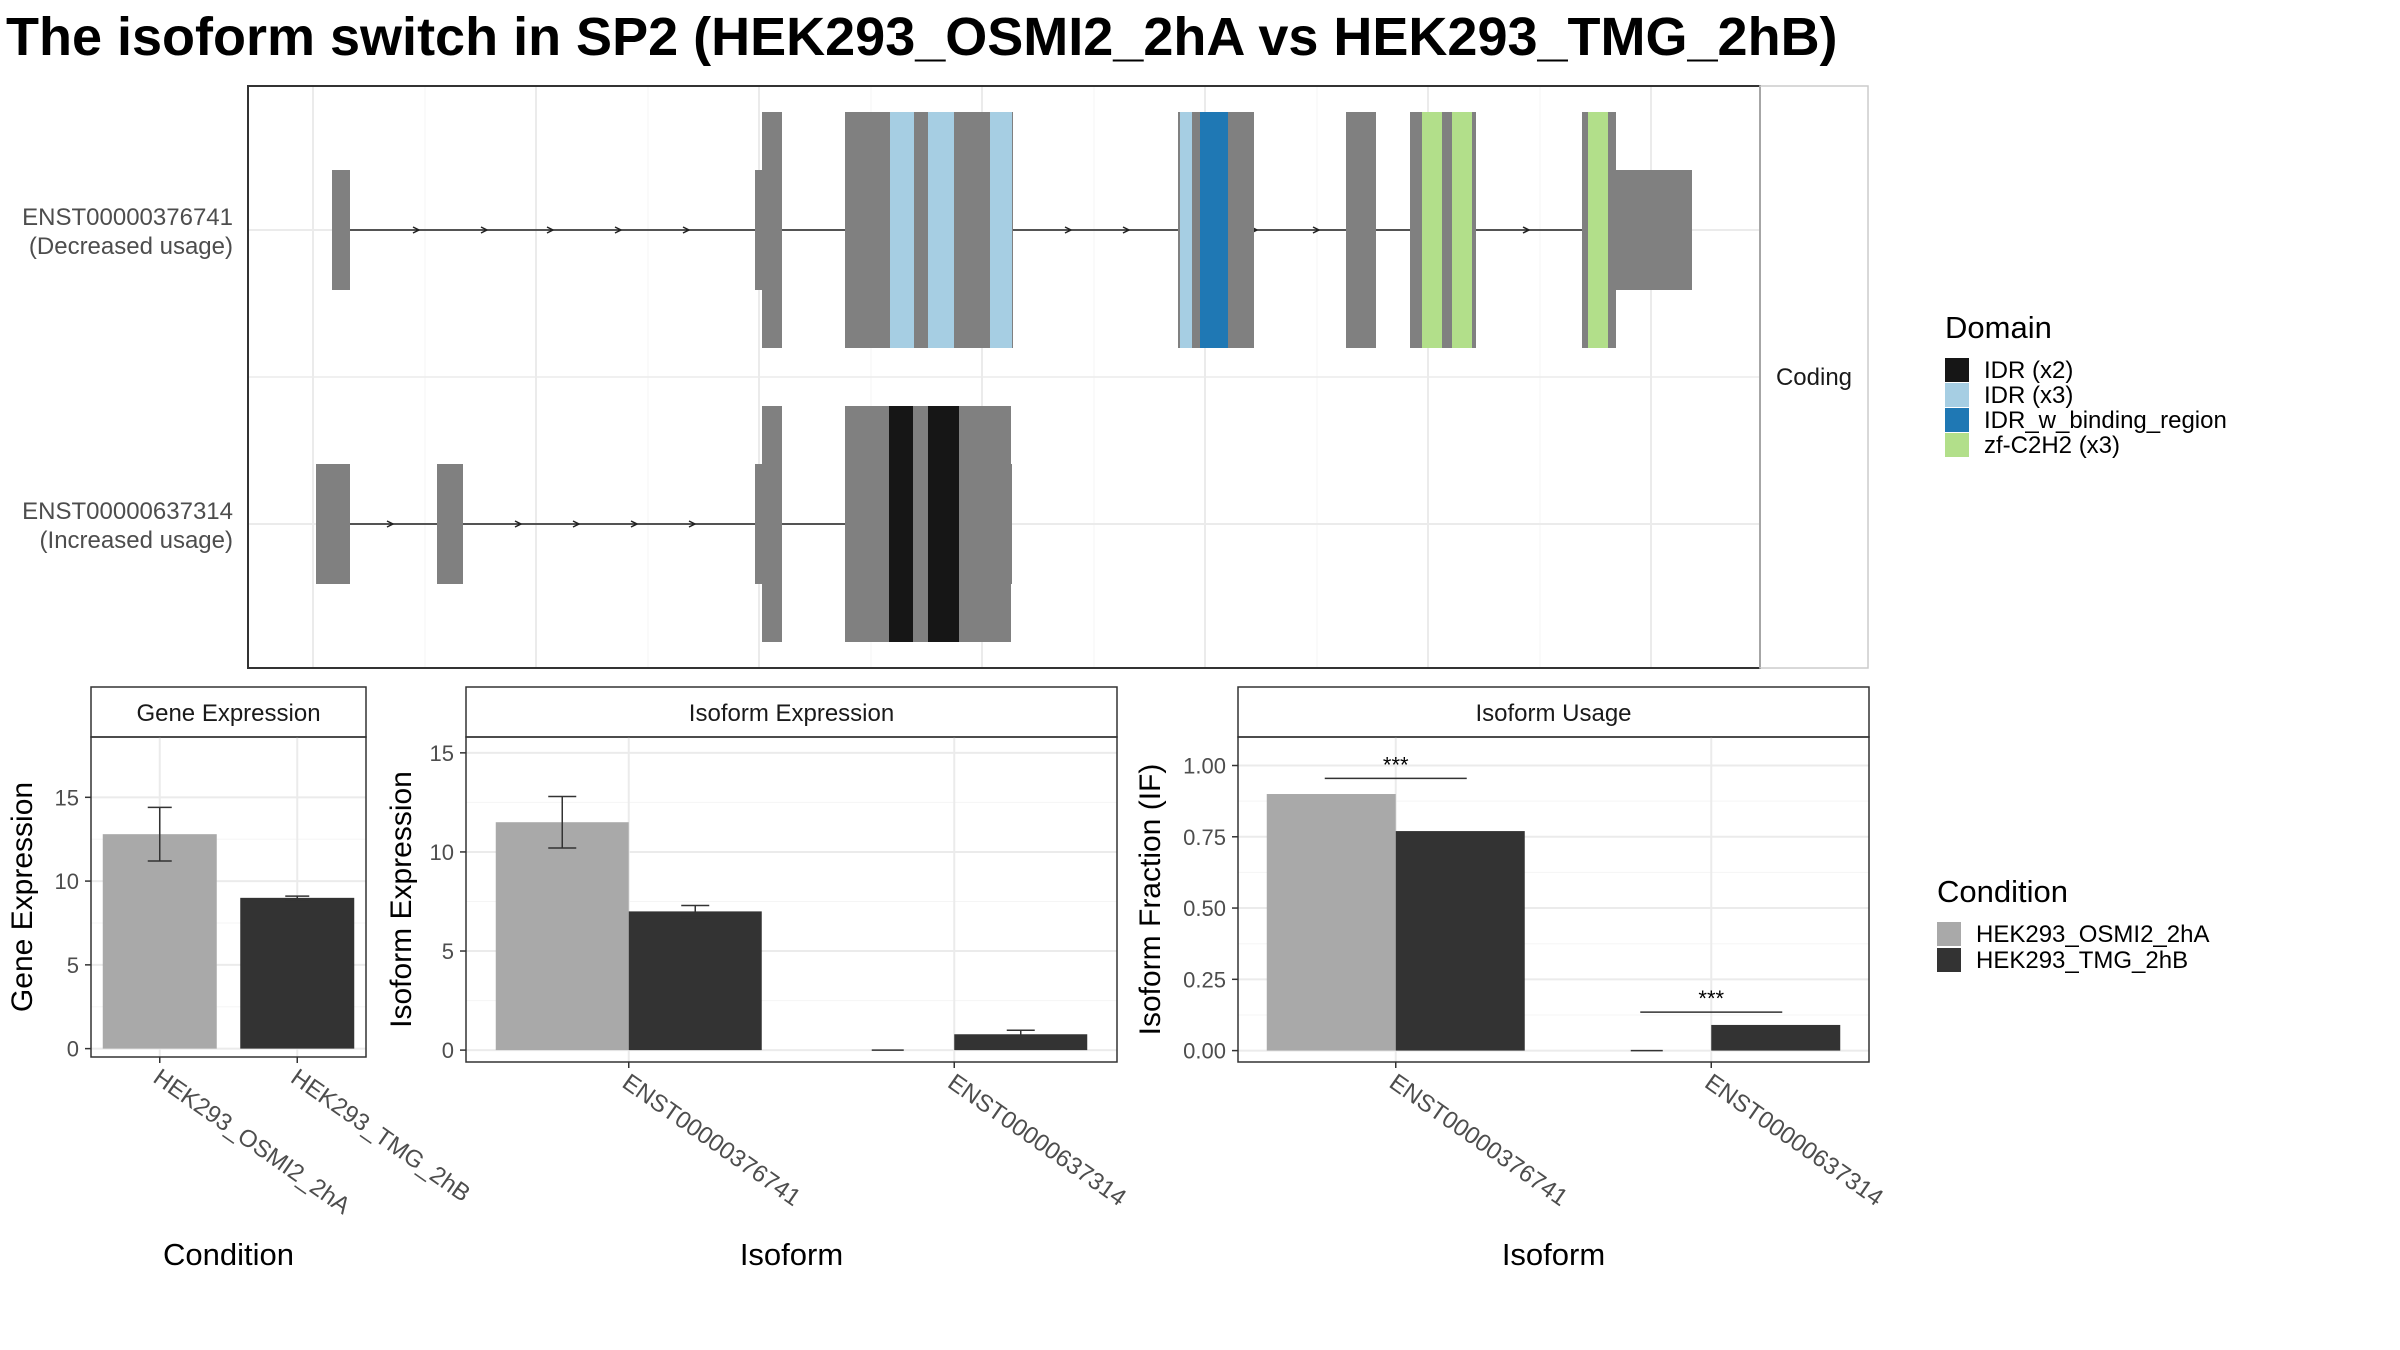  Describe the element at coordinates (2028, 395) in the screenshot. I see `domain-legend-label: IDR (x3)` at that location.